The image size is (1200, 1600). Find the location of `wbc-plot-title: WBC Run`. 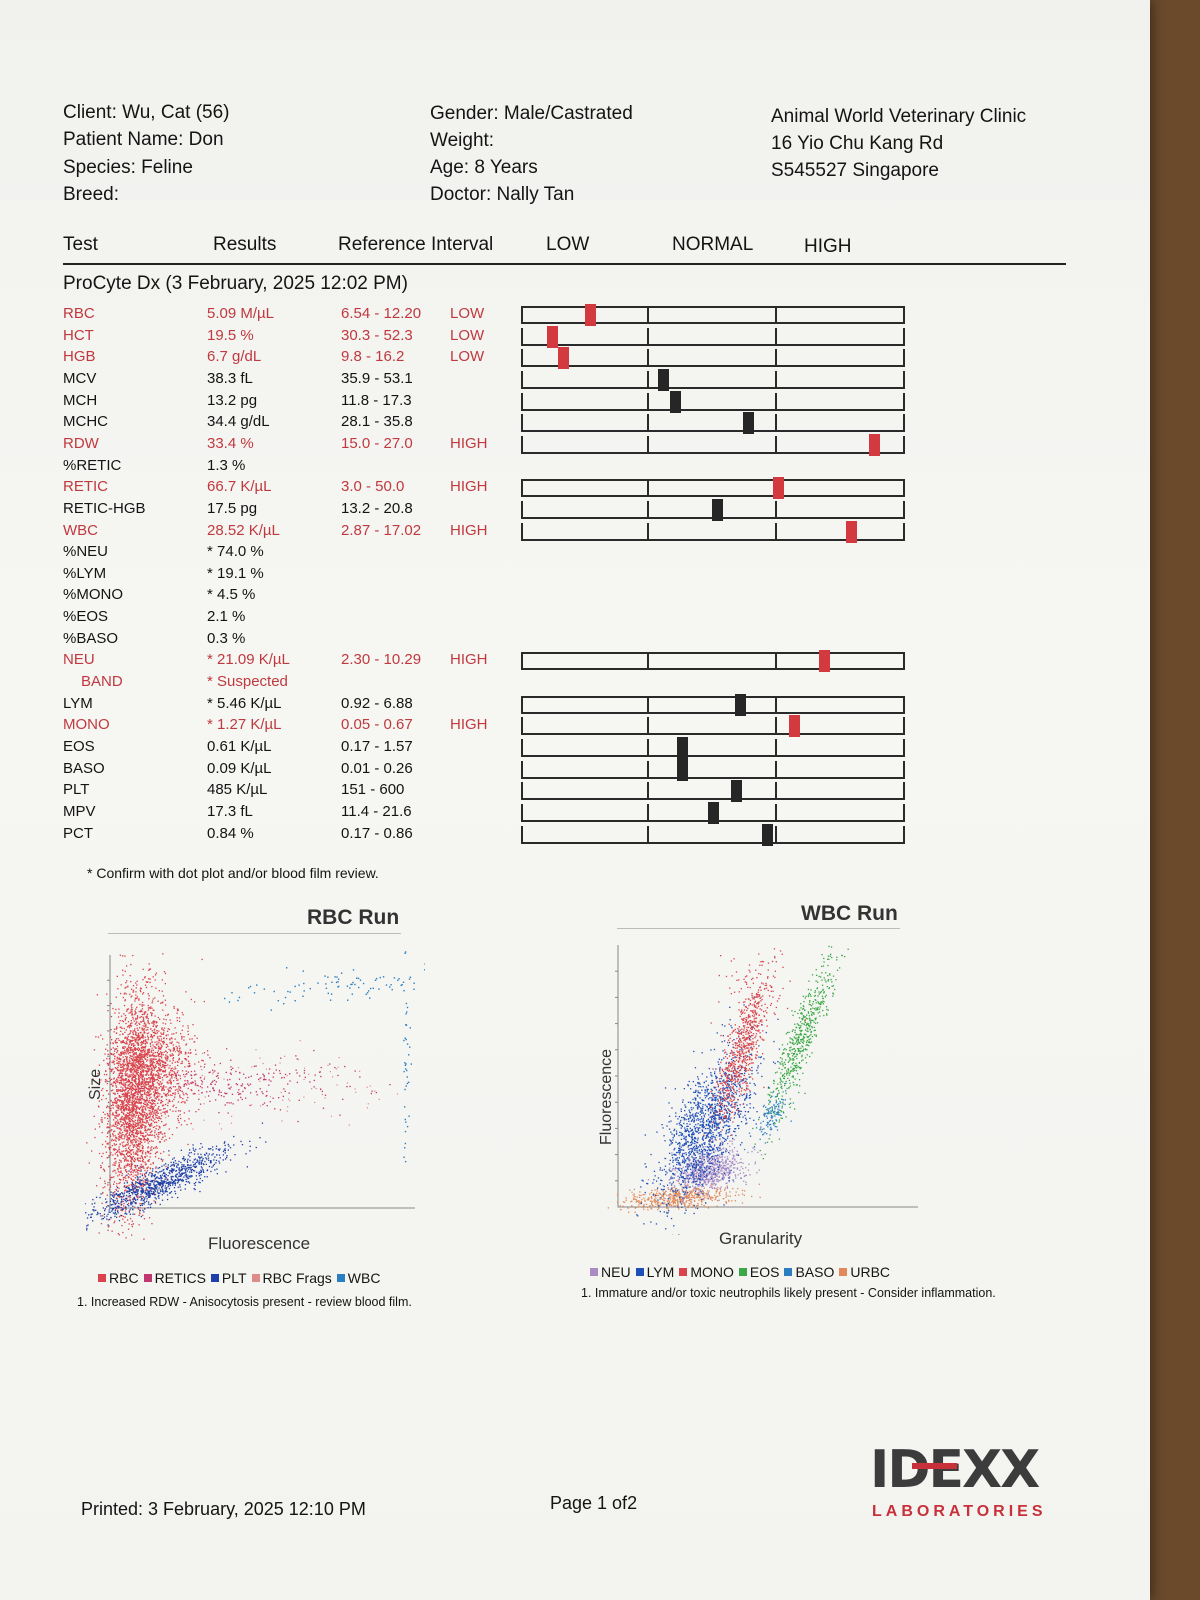

wbc-plot-title: WBC Run is located at coordinates (849, 913).